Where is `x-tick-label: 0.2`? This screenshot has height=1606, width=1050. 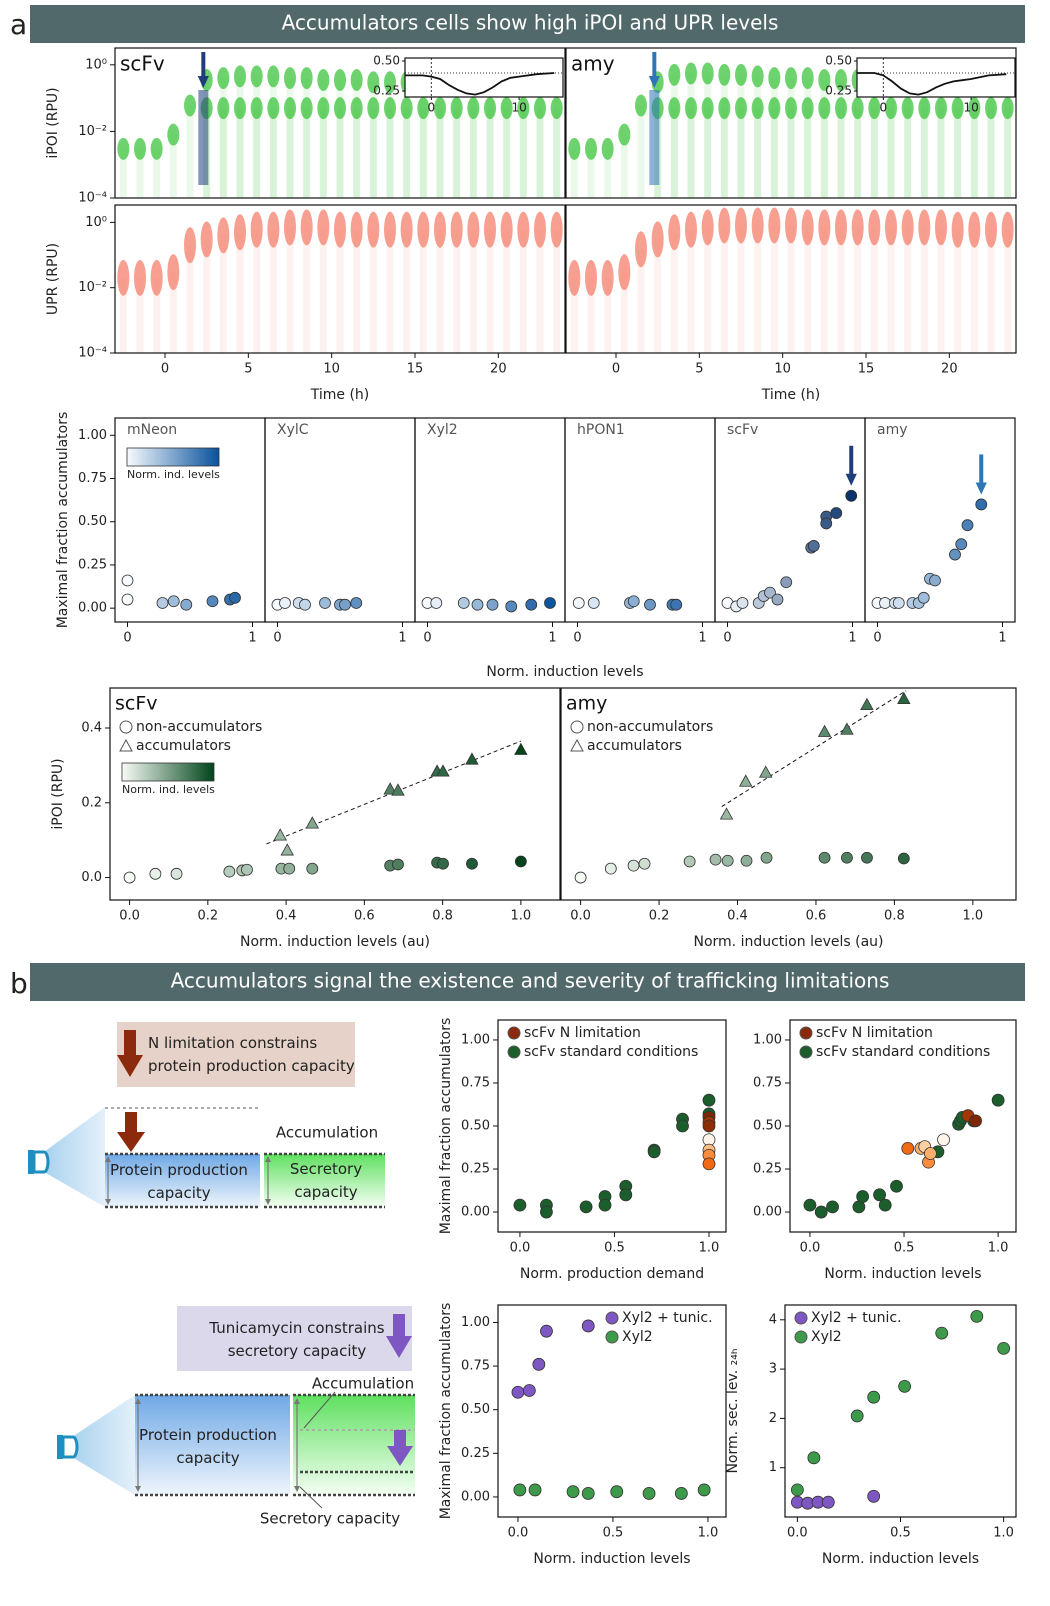 x-tick-label: 0.2 is located at coordinates (659, 916).